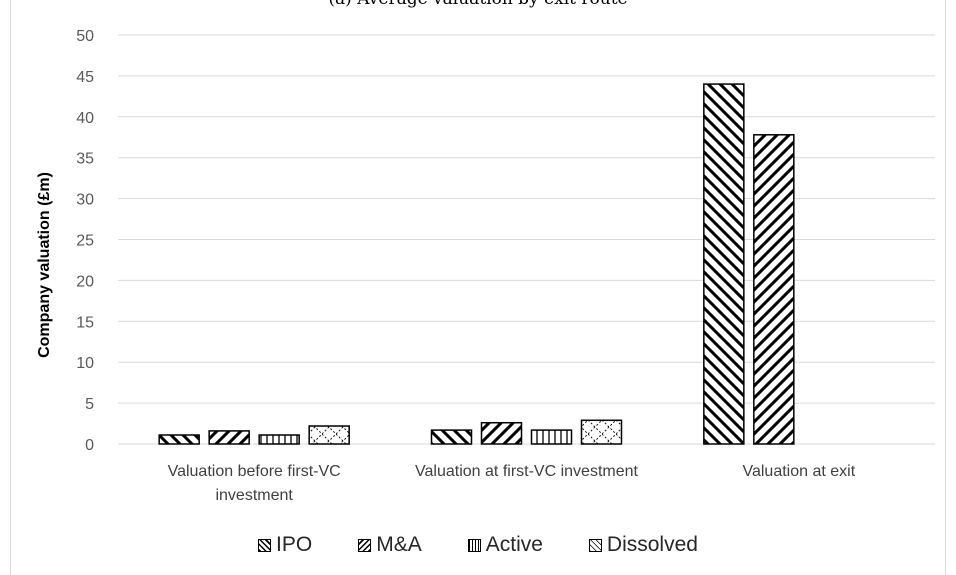  Describe the element at coordinates (85, 118) in the screenshot. I see `y-tick-label: 40` at that location.